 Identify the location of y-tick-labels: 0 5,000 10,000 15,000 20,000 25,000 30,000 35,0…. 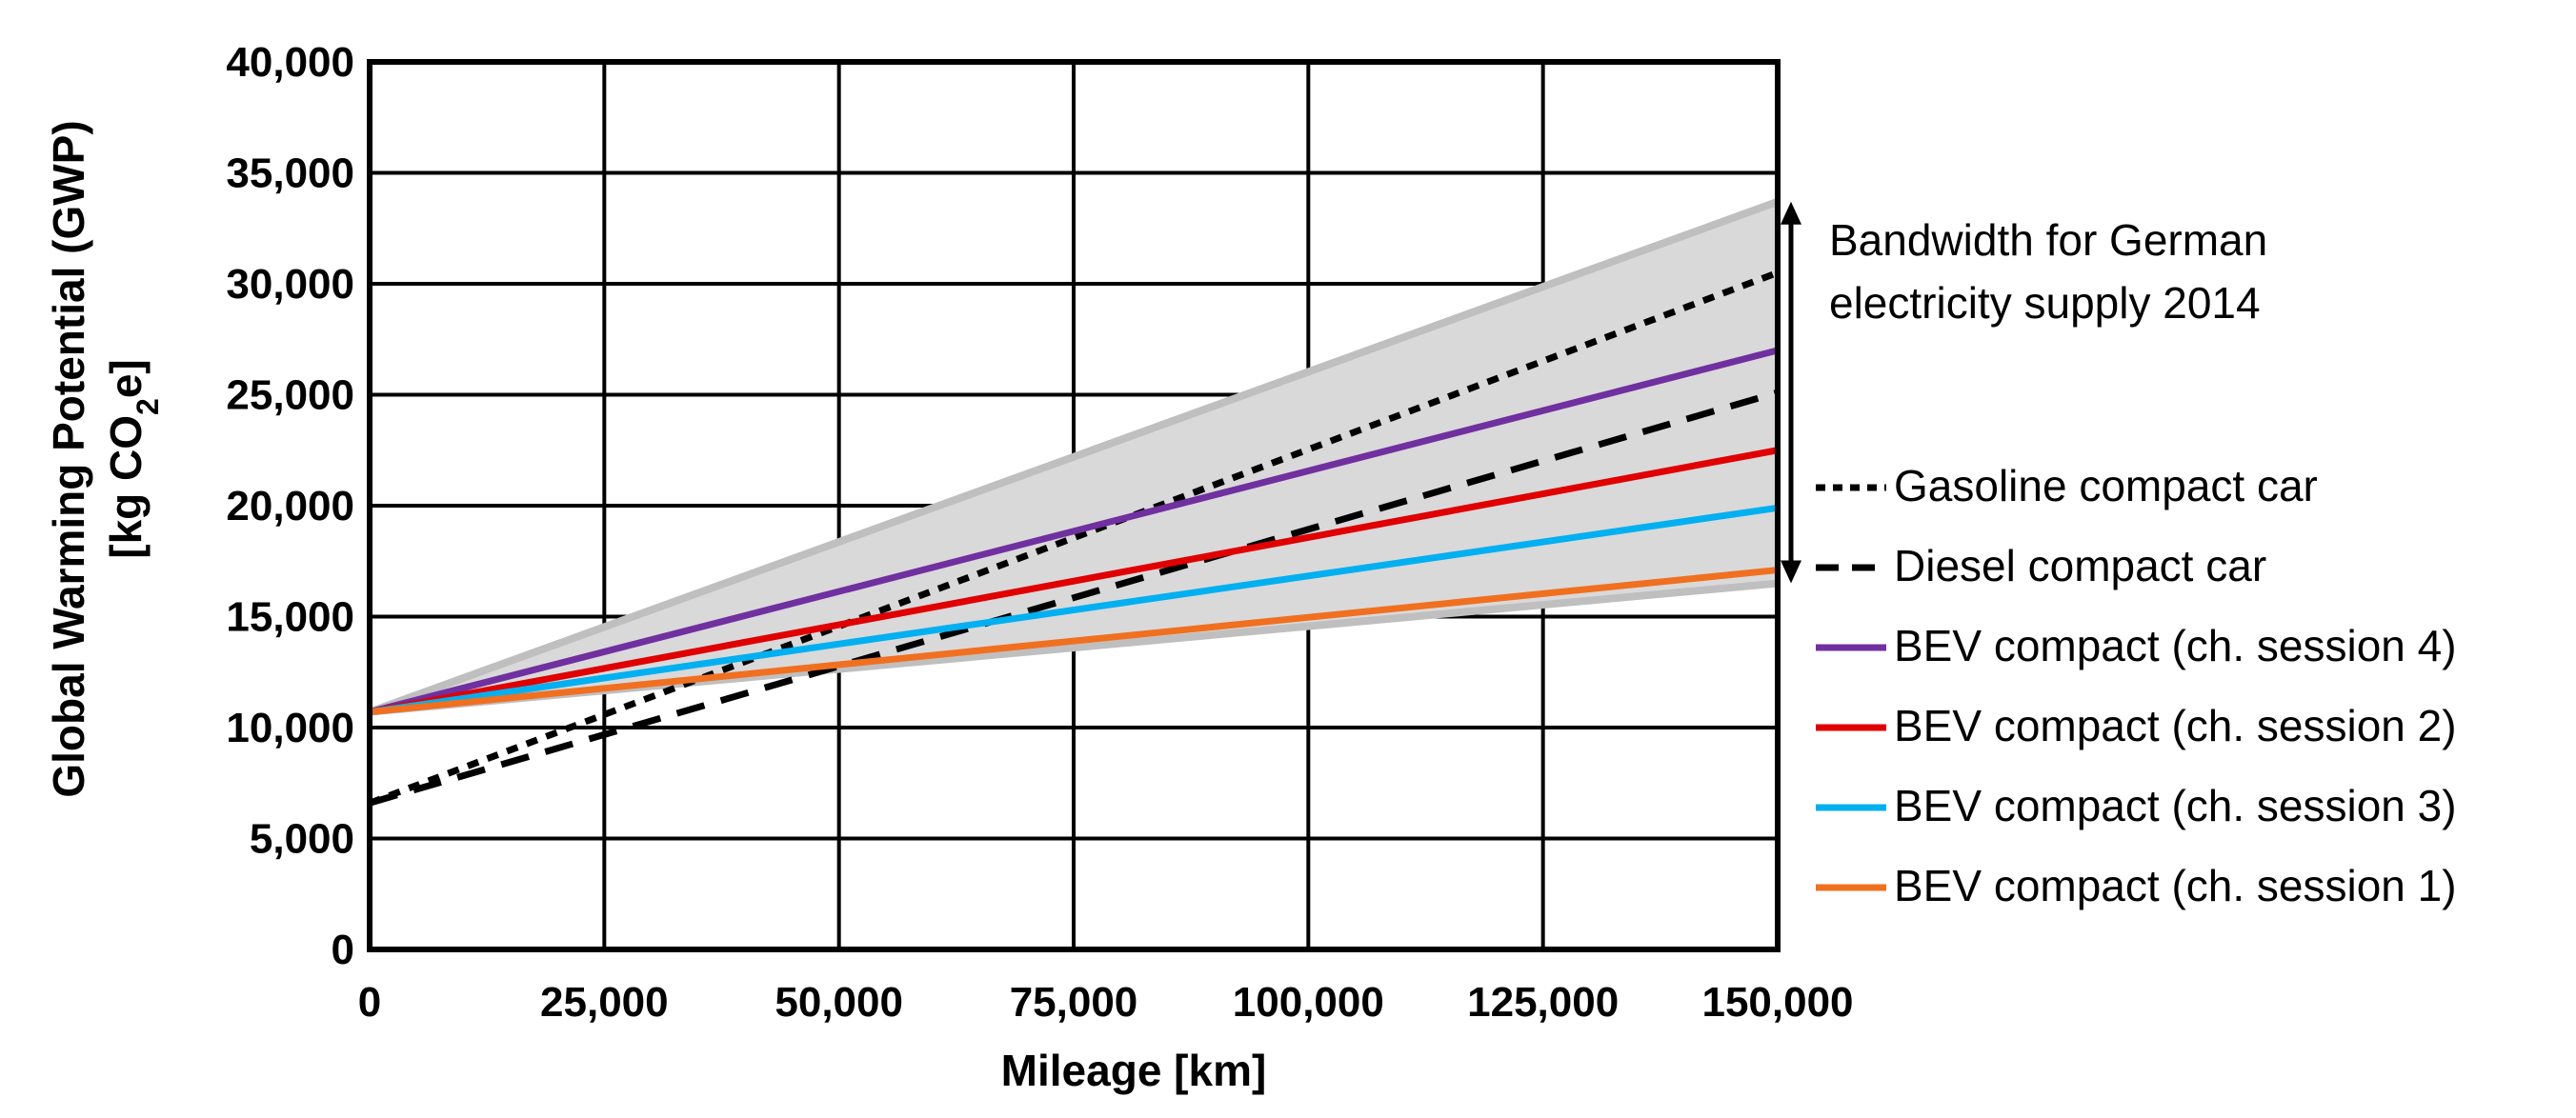
(290, 506).